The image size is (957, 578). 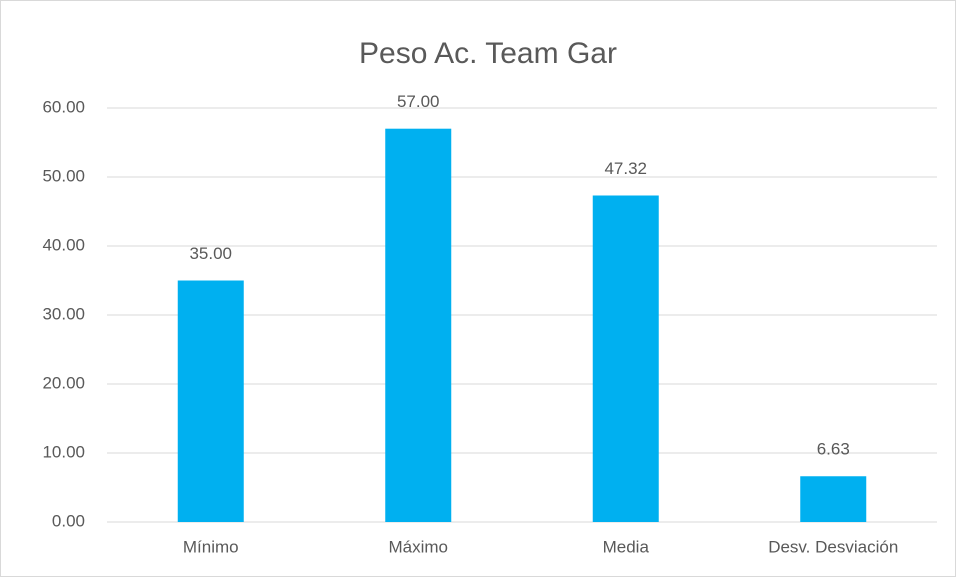 I want to click on chart-title: Peso Ac. Team Gar, so click(x=488, y=53).